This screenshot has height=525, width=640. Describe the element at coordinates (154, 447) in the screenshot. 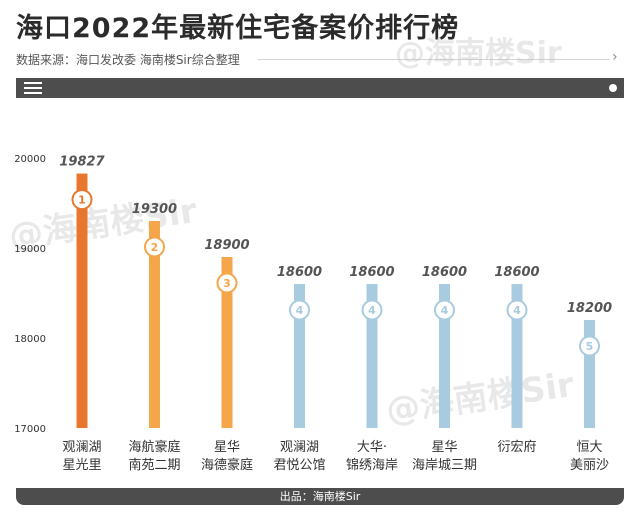

I see `category-label: 海航豪庭` at that location.